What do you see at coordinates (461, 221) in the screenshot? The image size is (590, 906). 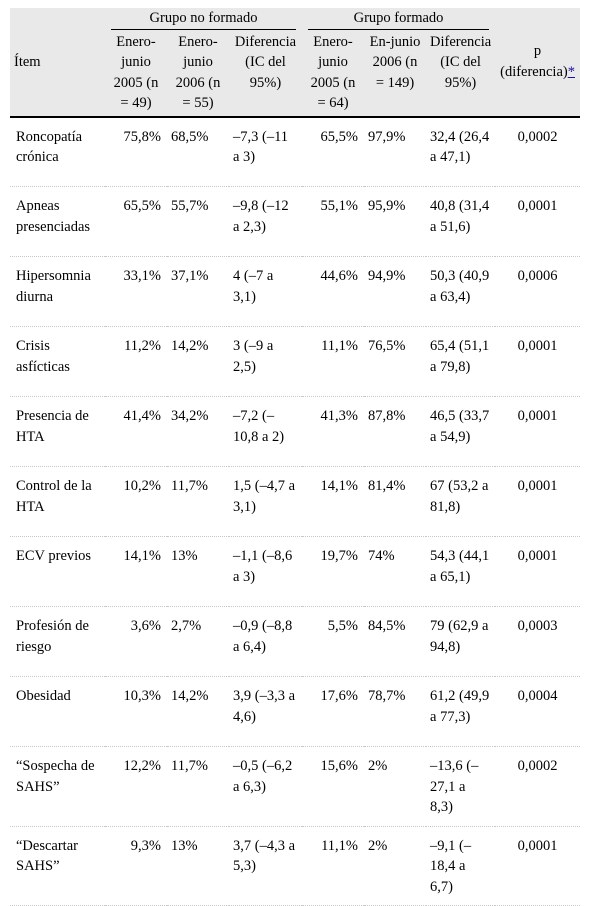 I see `difference-cell: 40,8 (31,4 a 51,6)` at bounding box center [461, 221].